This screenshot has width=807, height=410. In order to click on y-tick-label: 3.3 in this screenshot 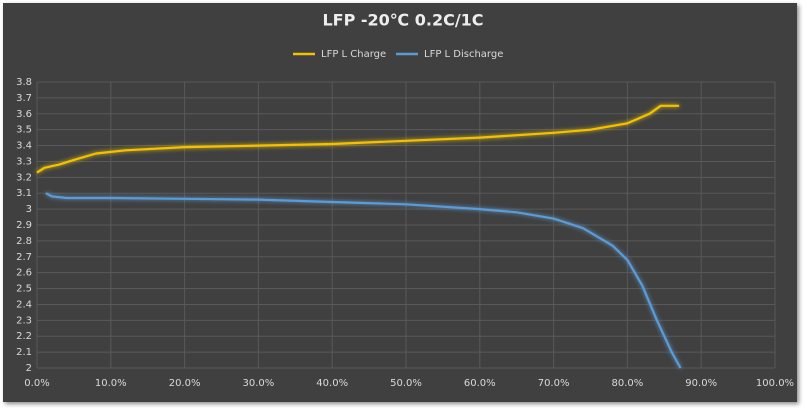, I will do `click(24, 161)`.